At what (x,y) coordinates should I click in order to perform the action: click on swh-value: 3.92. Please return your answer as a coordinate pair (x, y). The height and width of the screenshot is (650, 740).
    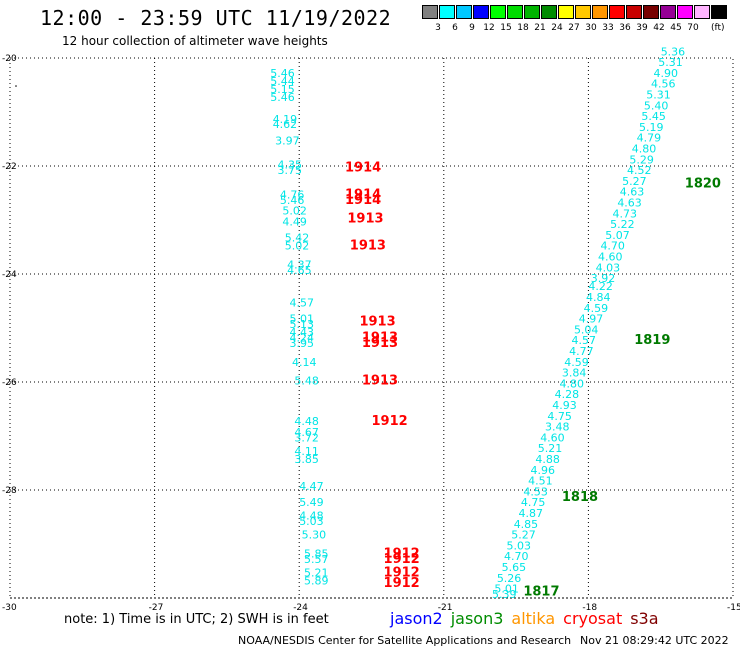
    Looking at the image, I should click on (603, 278).